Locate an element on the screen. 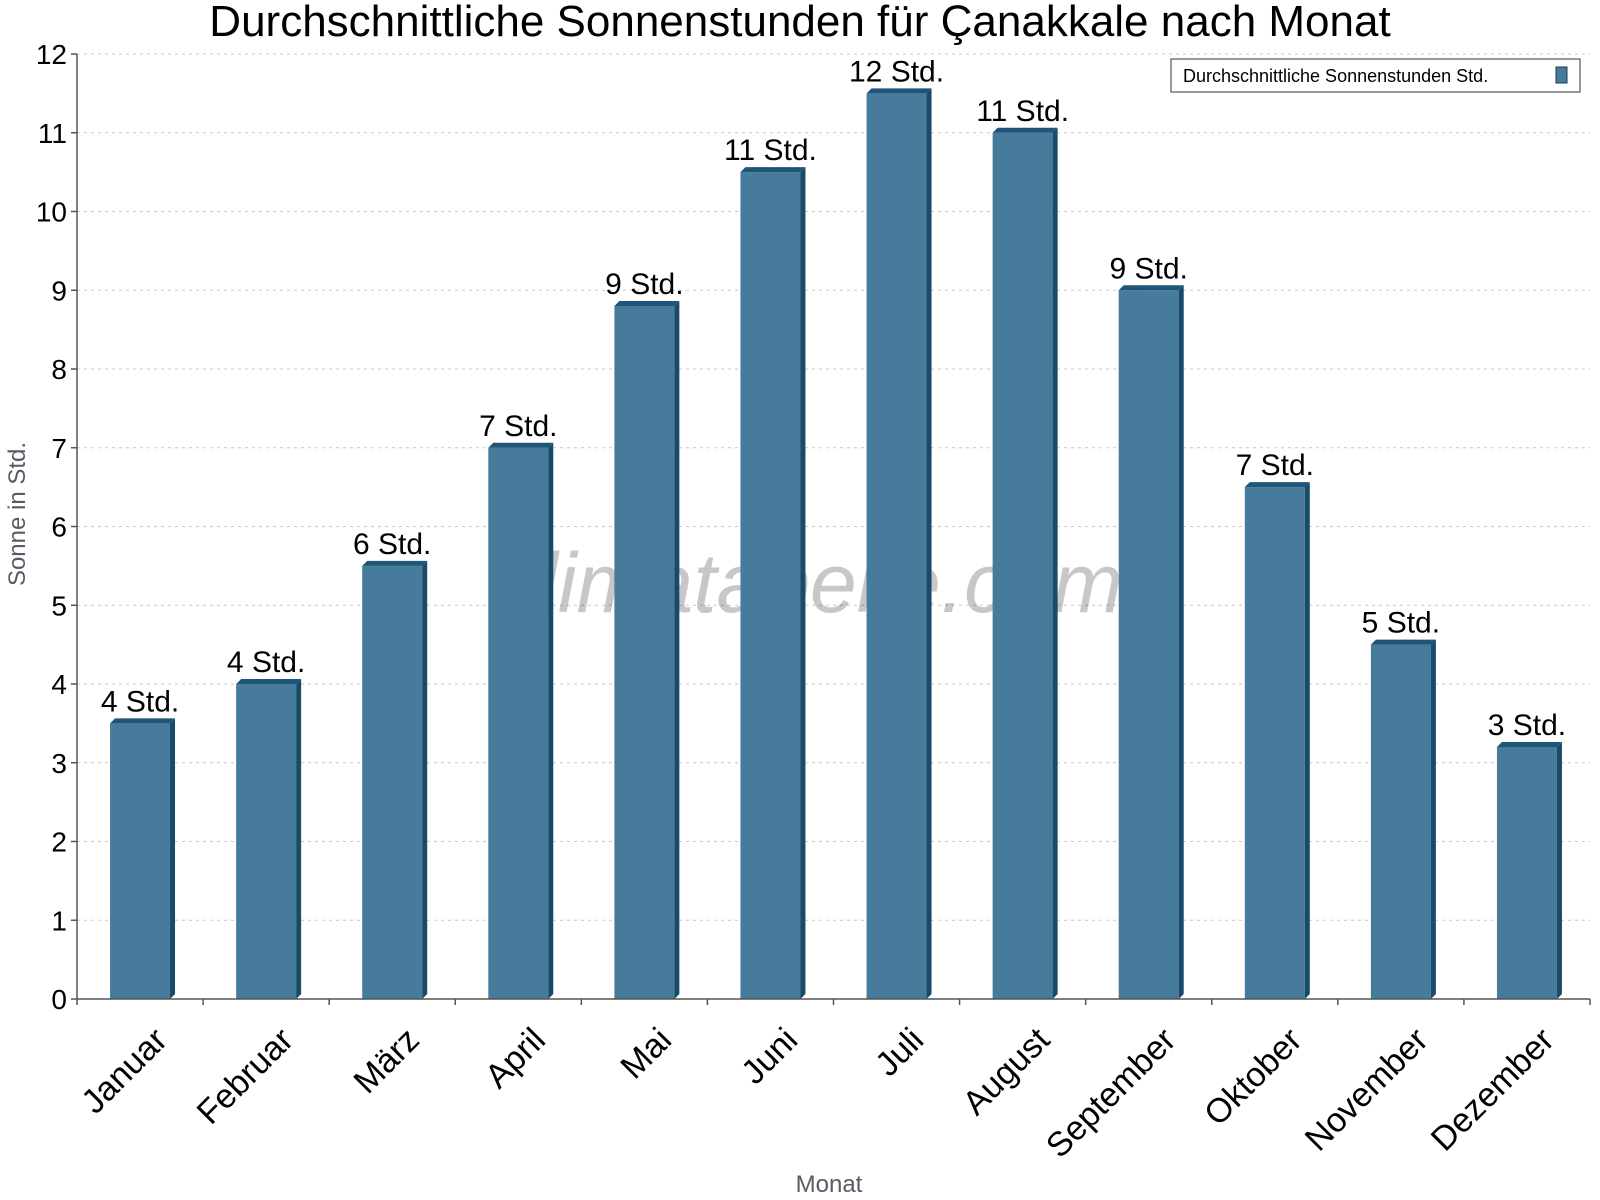  y-tick-label: 1 is located at coordinates (59, 920).